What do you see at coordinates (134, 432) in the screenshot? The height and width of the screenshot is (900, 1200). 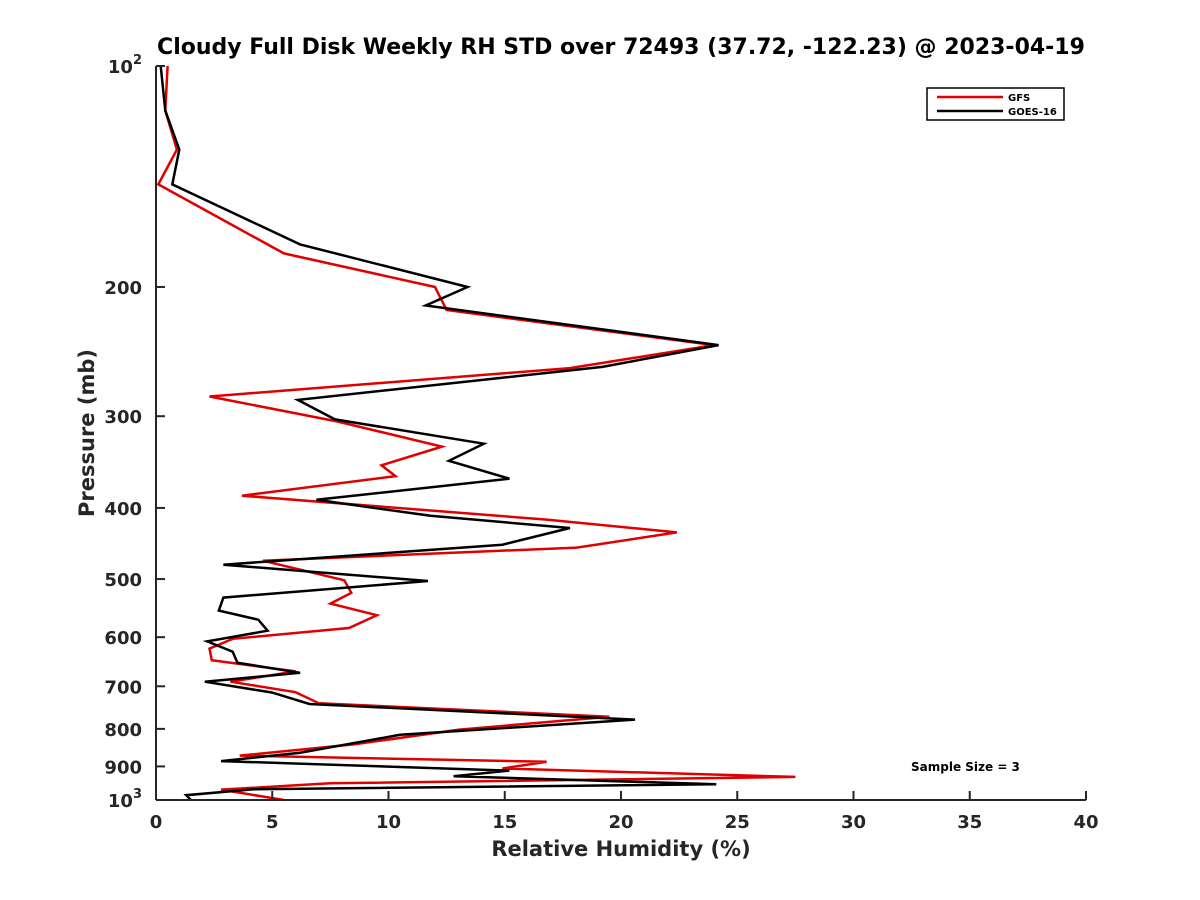 I see `y-ticks: 10² 200 300 400 500 600 700 800 900 10³` at bounding box center [134, 432].